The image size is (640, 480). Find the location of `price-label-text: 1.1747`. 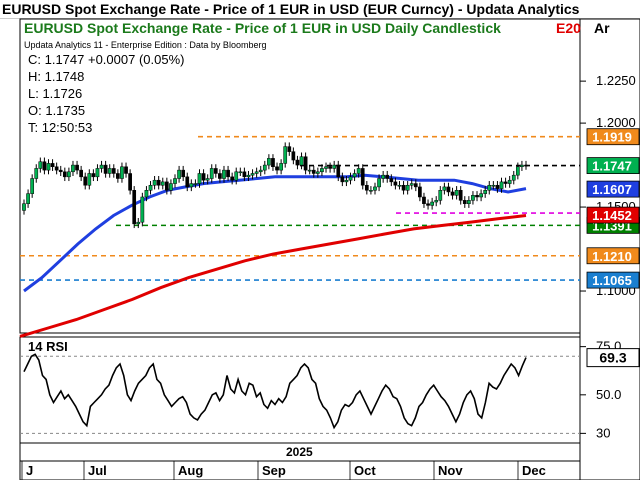

price-label-text: 1.1747 is located at coordinates (612, 166).